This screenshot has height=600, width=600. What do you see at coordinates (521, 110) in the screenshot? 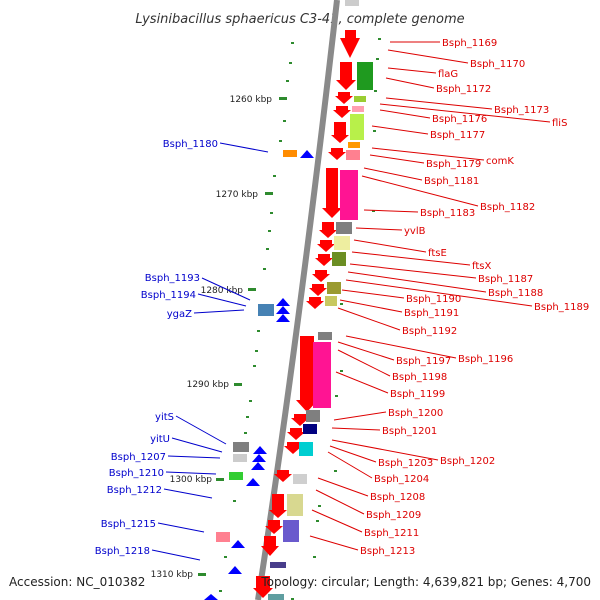
I see `gene-label: Bsph_1173` at bounding box center [521, 110].